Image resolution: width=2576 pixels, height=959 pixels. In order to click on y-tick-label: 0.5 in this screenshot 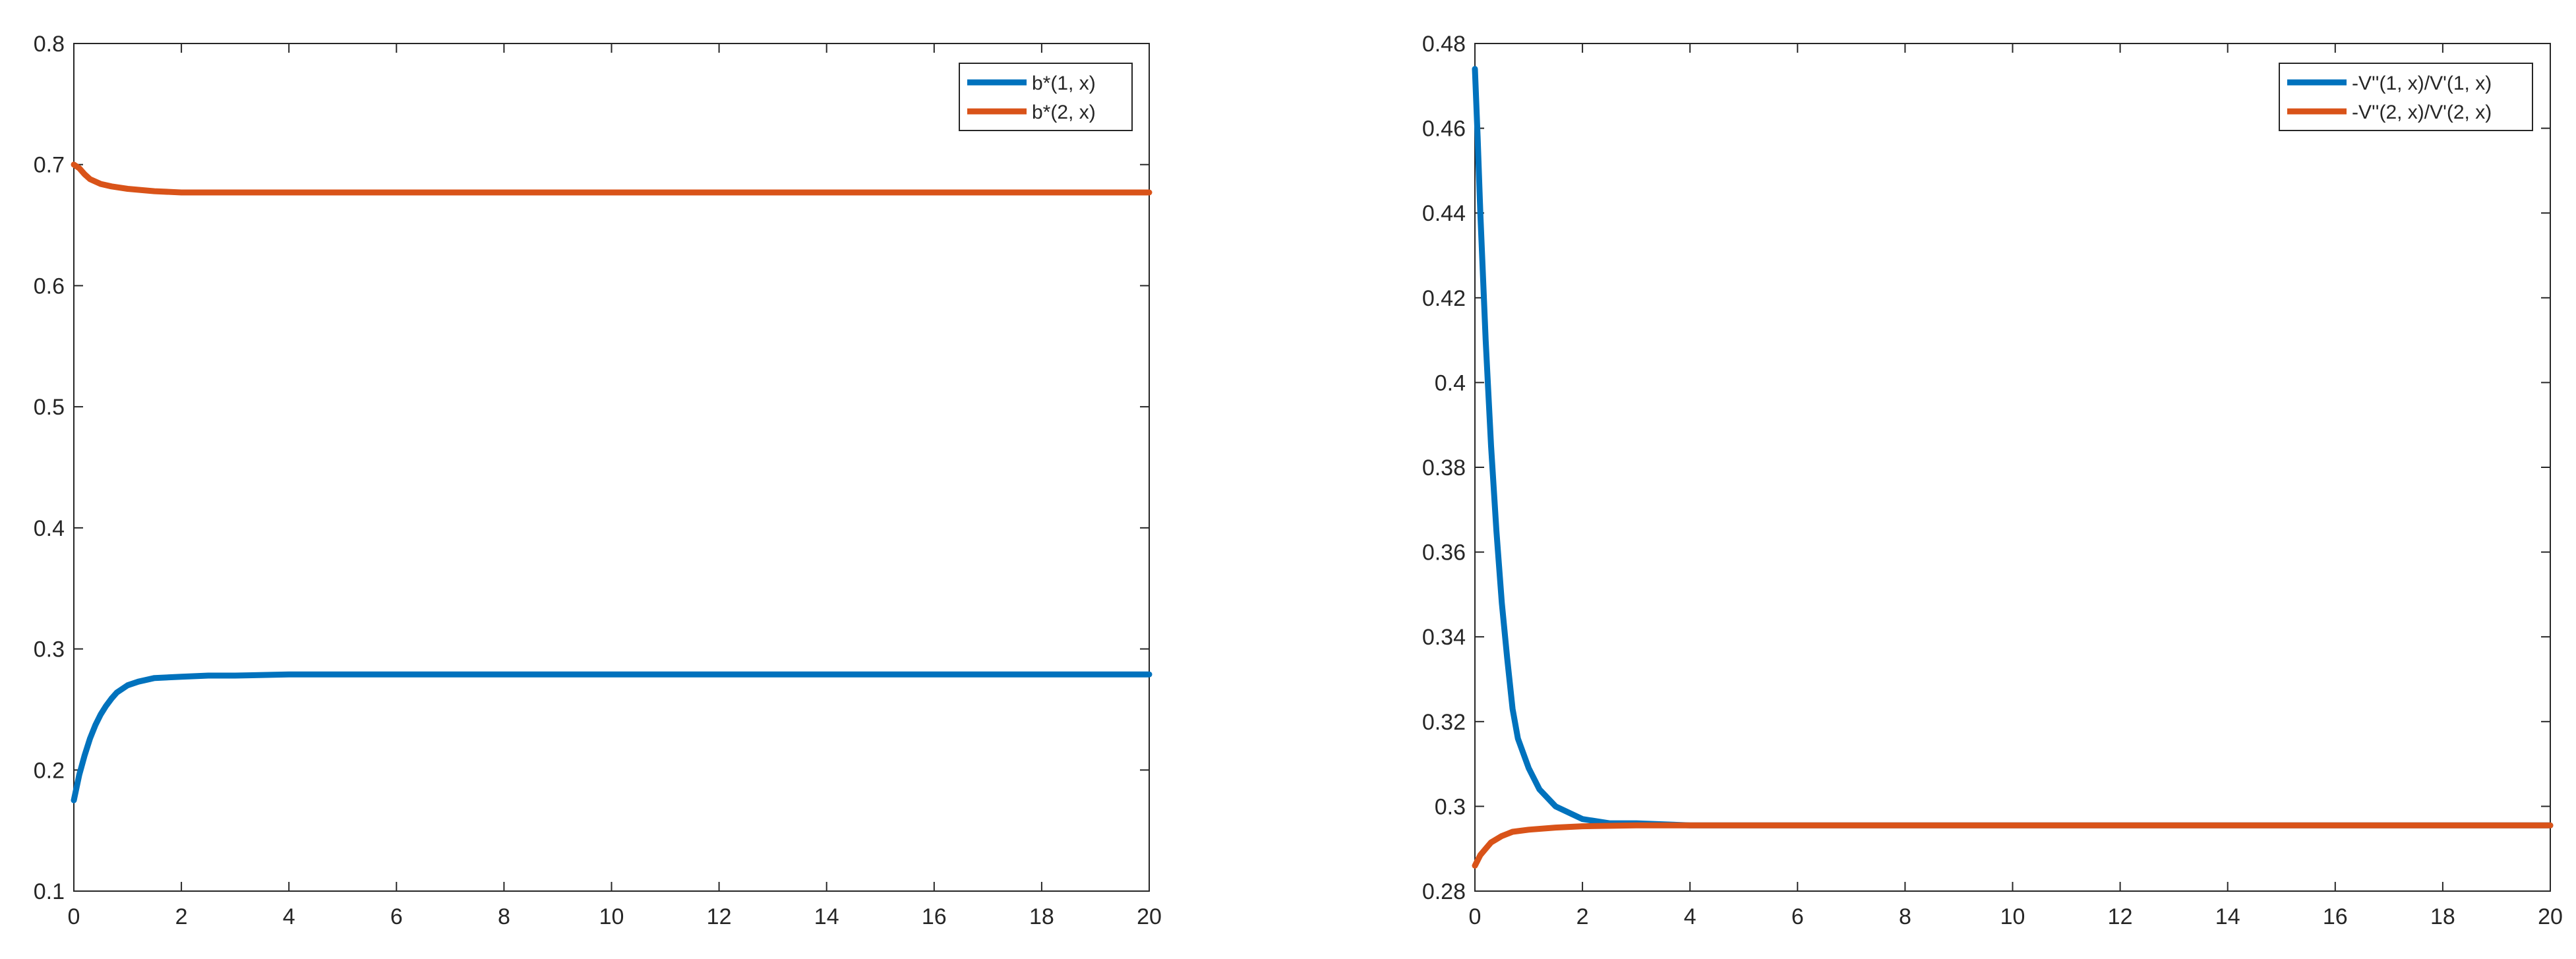, I will do `click(49, 407)`.